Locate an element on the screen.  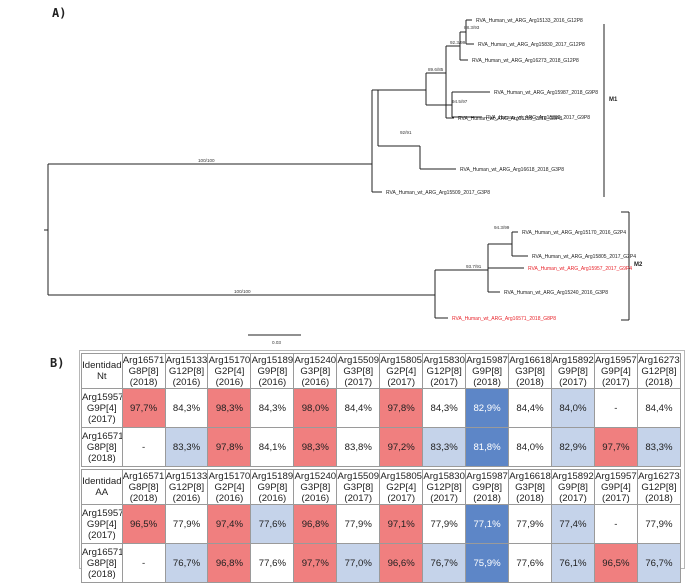
tree-leaf: RVA_Human_wt_ARG_Arg15509_2017_G3P8 is located at coordinates (438, 193).